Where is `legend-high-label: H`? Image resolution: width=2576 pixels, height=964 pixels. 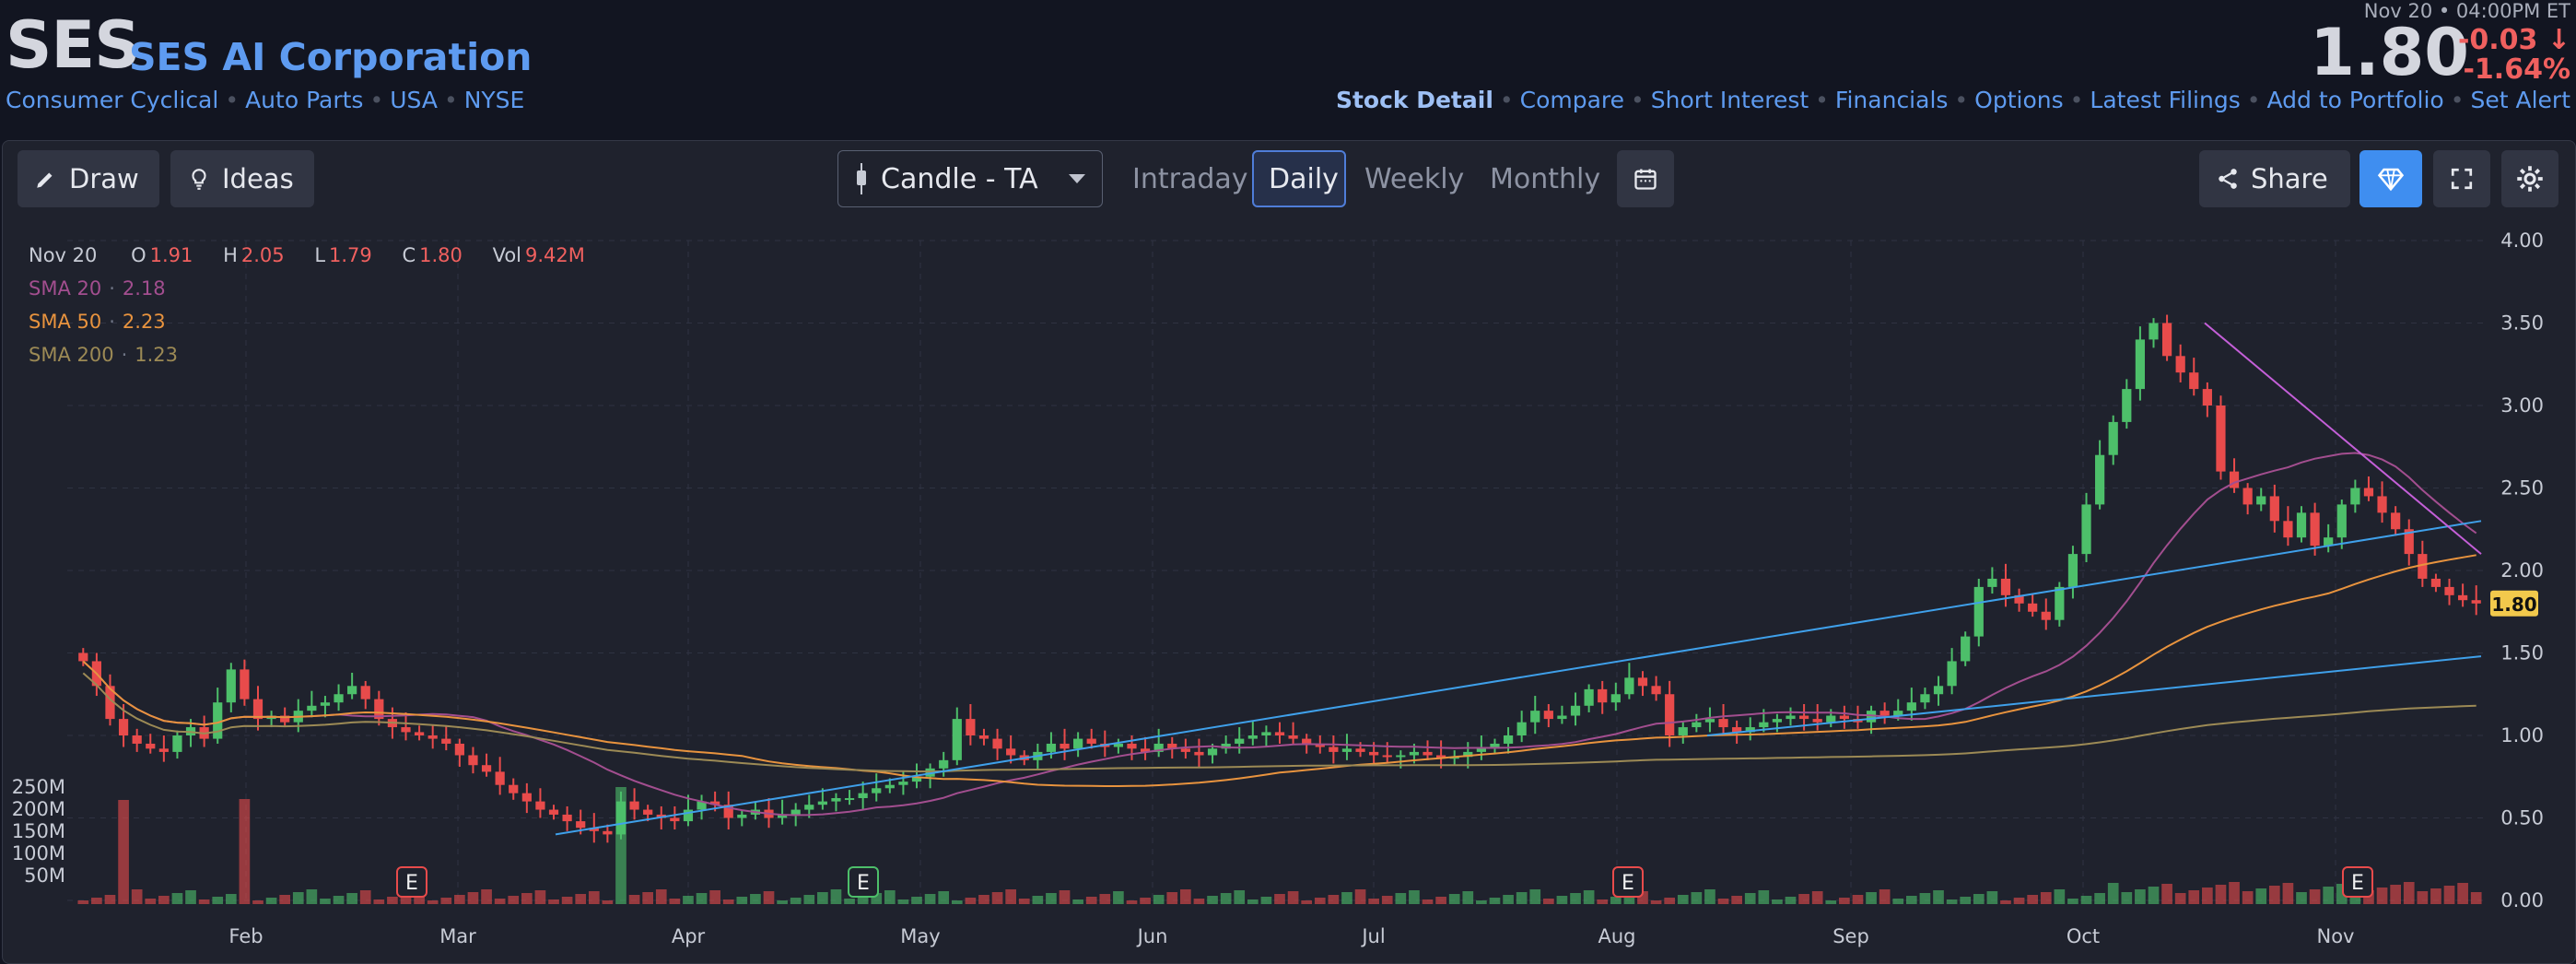 legend-high-label: H is located at coordinates (230, 255).